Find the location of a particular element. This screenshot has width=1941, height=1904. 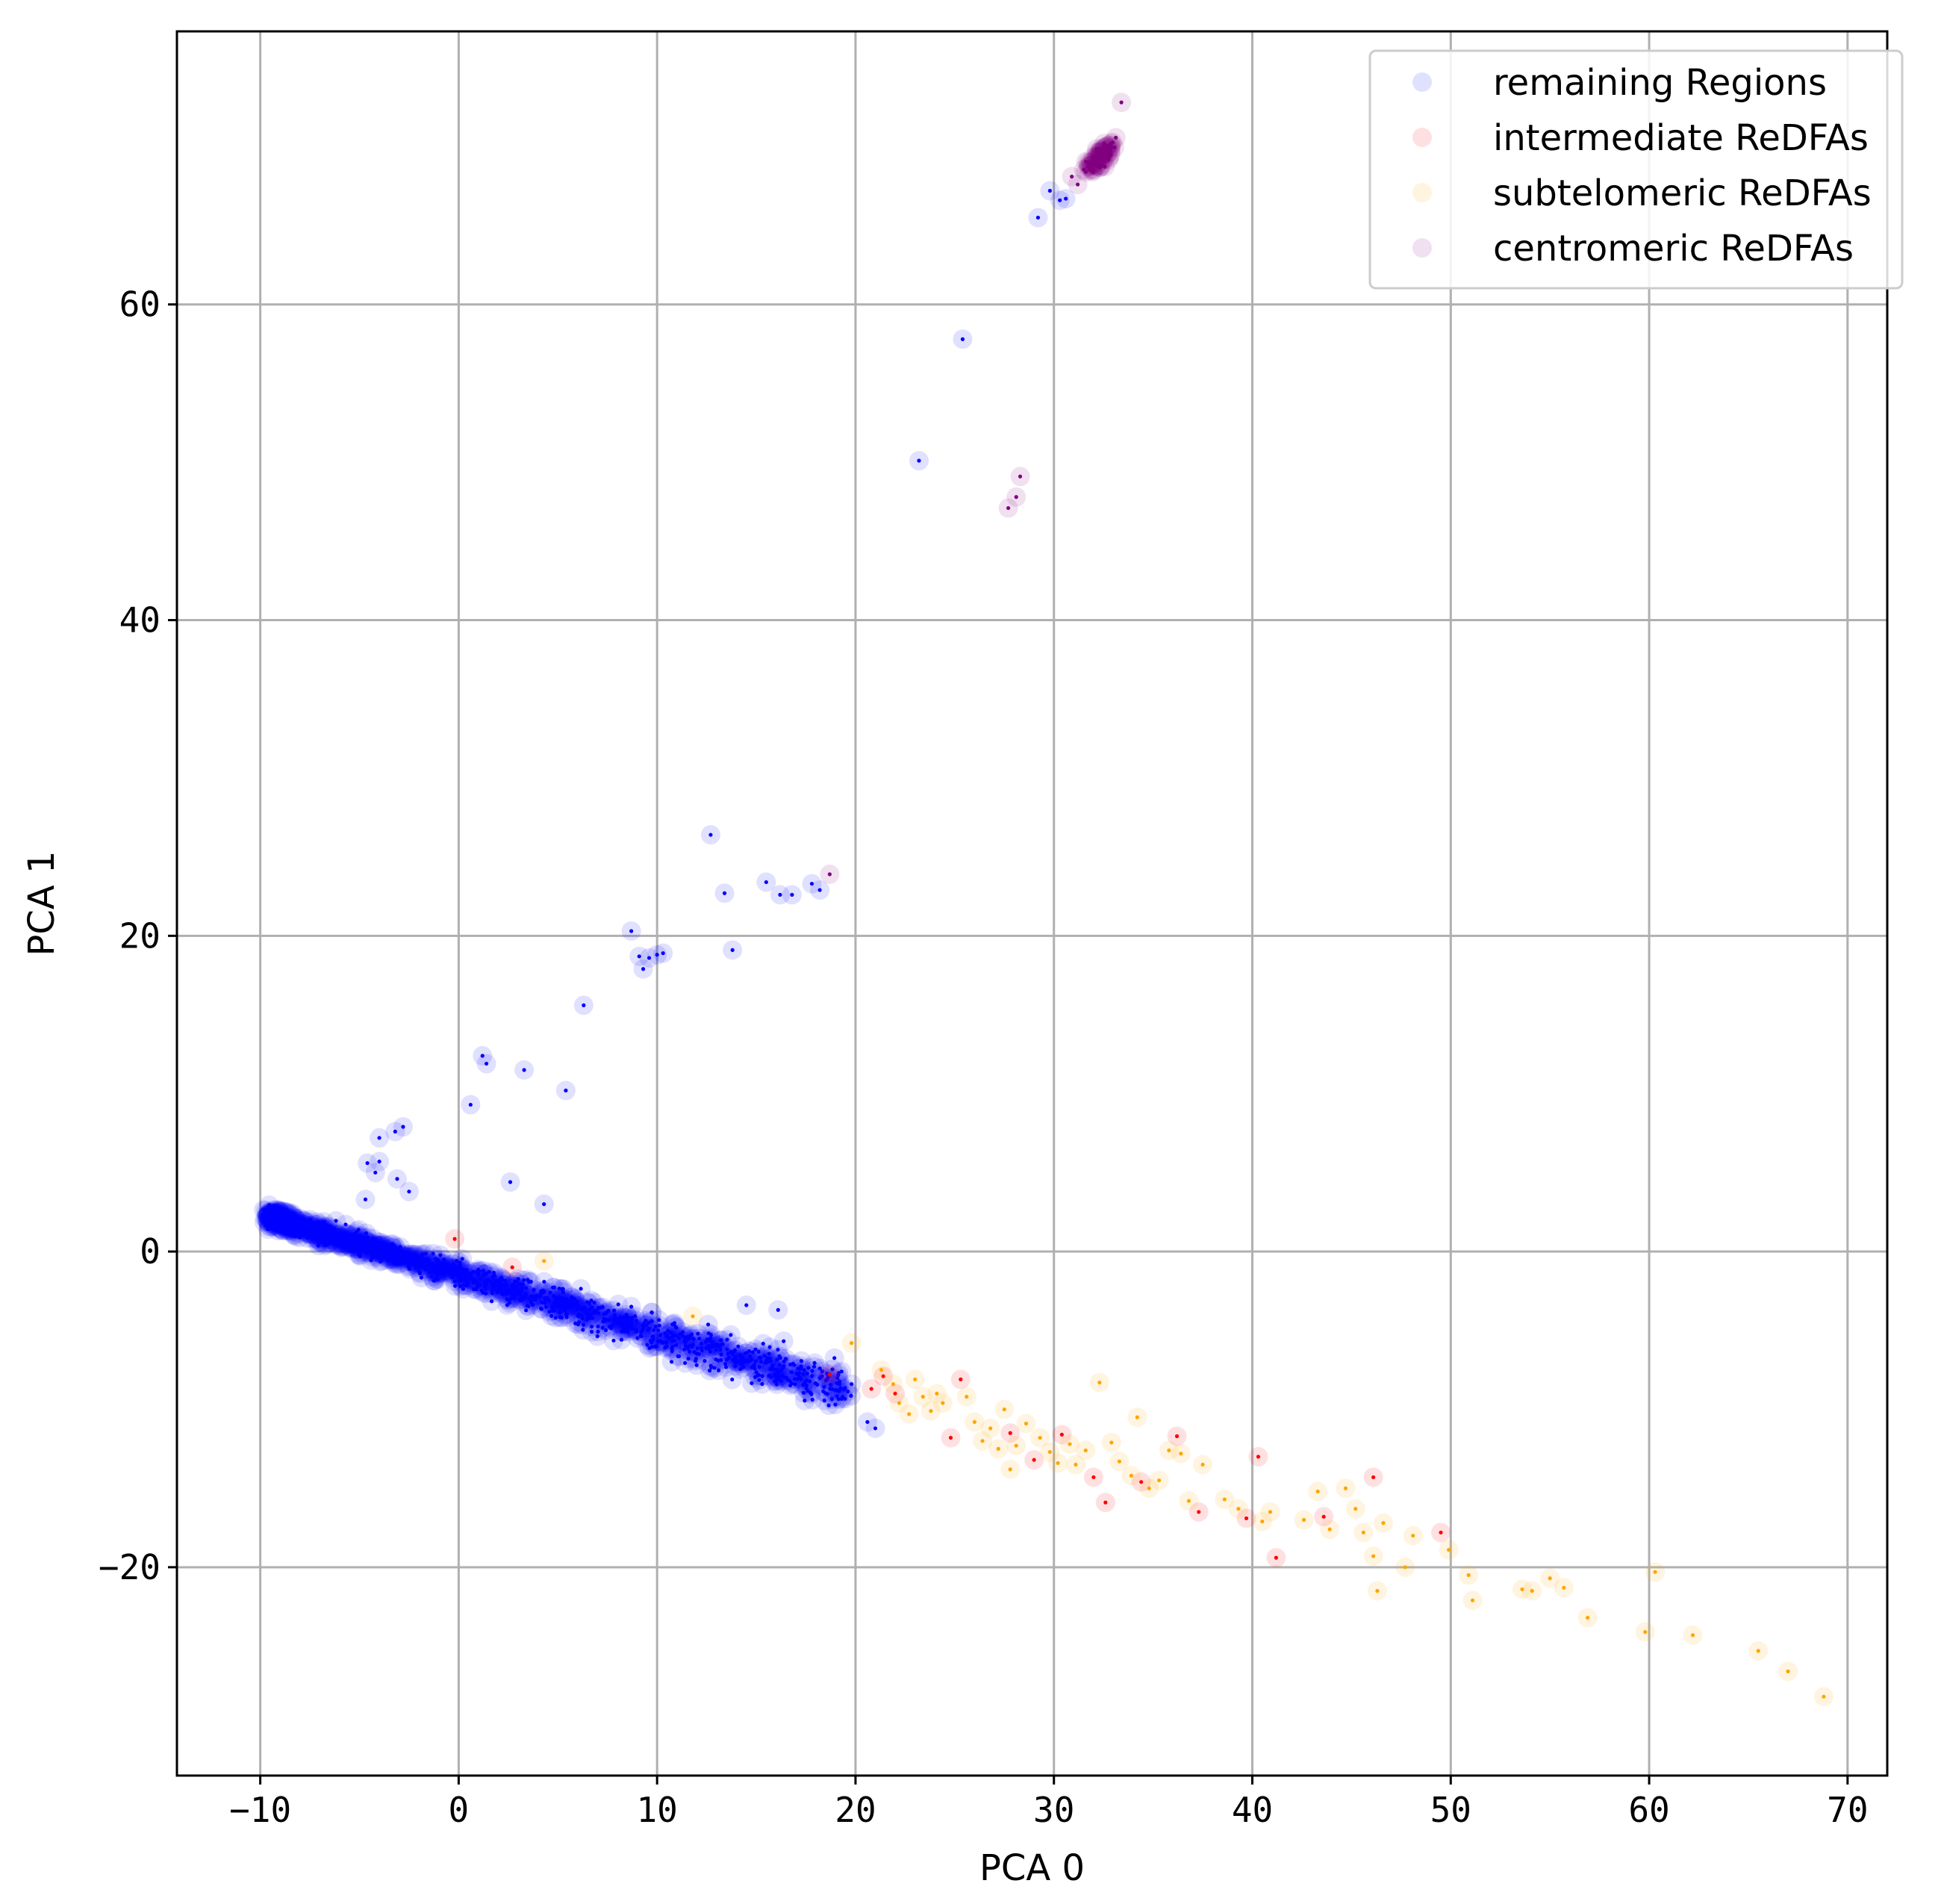

x-tick-label: 50 is located at coordinates (1450, 1810).